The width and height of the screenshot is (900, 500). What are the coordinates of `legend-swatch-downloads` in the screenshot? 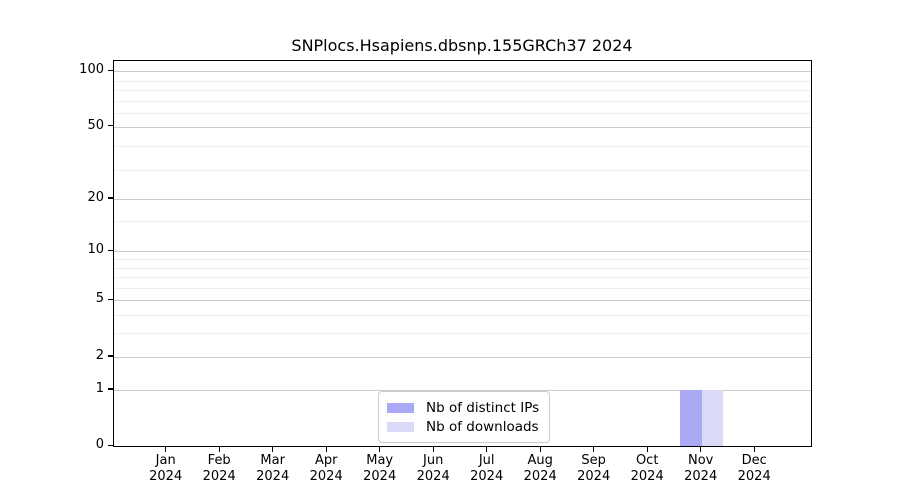 It's located at (400, 426).